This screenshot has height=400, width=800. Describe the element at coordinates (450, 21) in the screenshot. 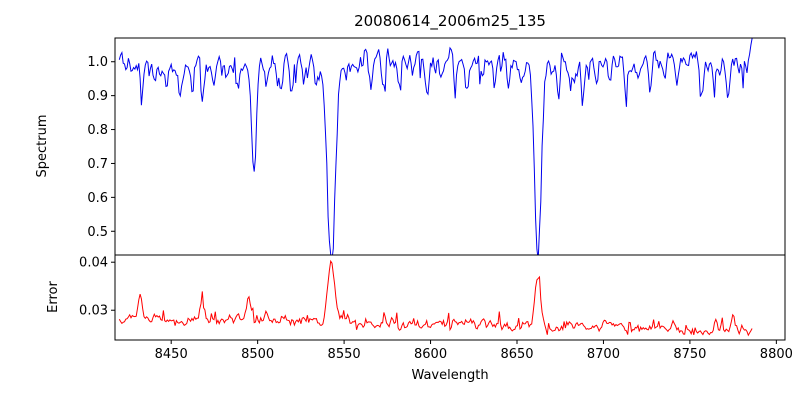

I see `chart-title: 20080614_2006m25_135` at that location.